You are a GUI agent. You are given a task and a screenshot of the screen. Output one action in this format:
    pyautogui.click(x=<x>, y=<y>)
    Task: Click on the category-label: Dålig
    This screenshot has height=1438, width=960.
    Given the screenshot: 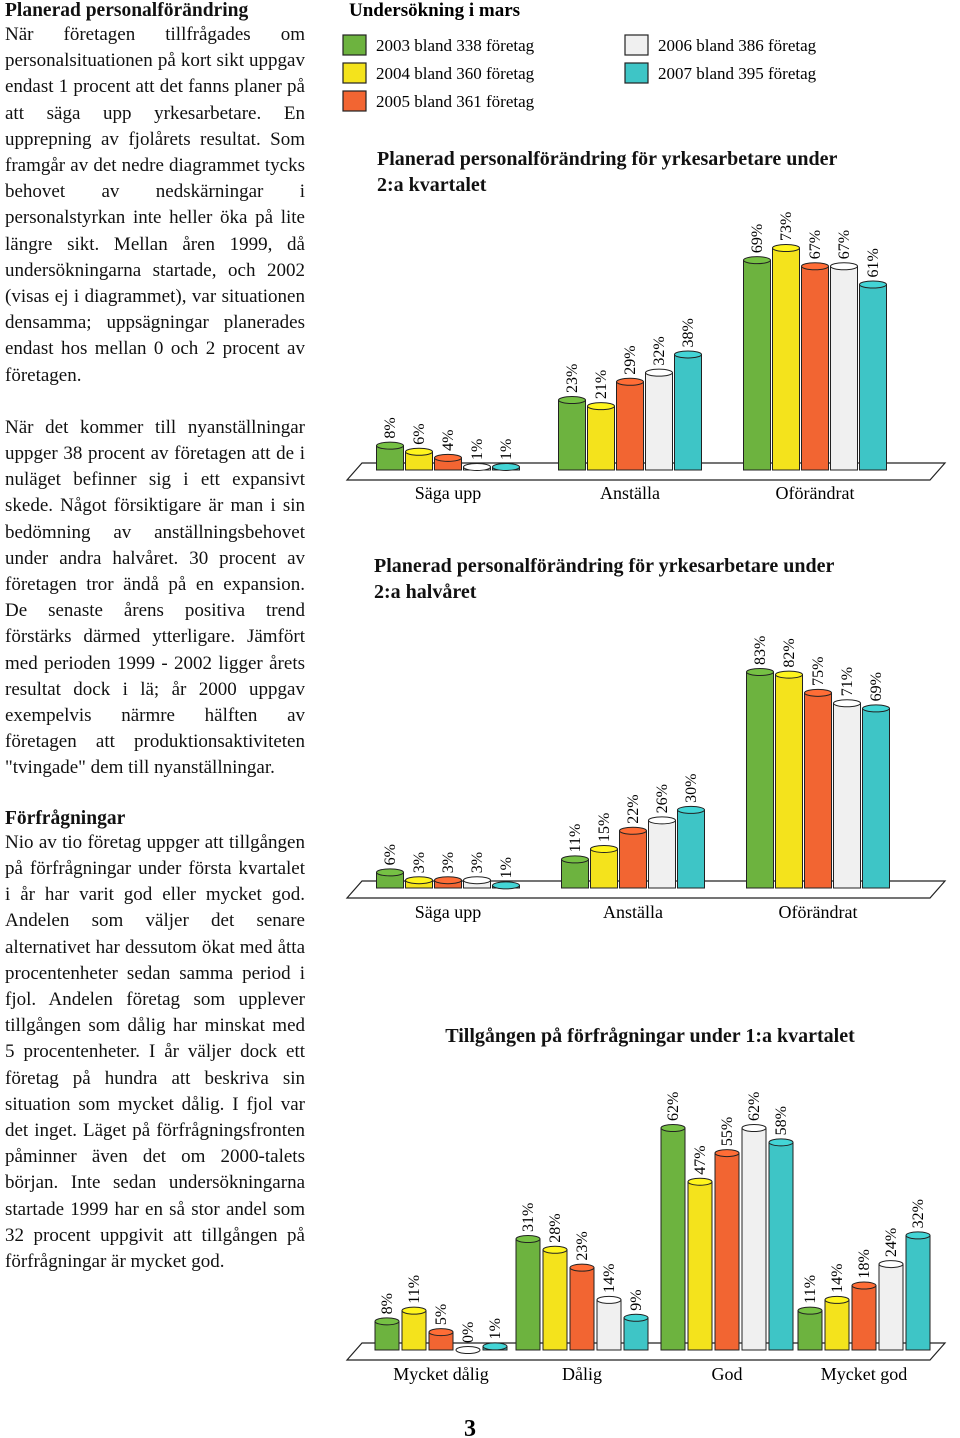 What is the action you would take?
    pyautogui.click(x=582, y=1374)
    